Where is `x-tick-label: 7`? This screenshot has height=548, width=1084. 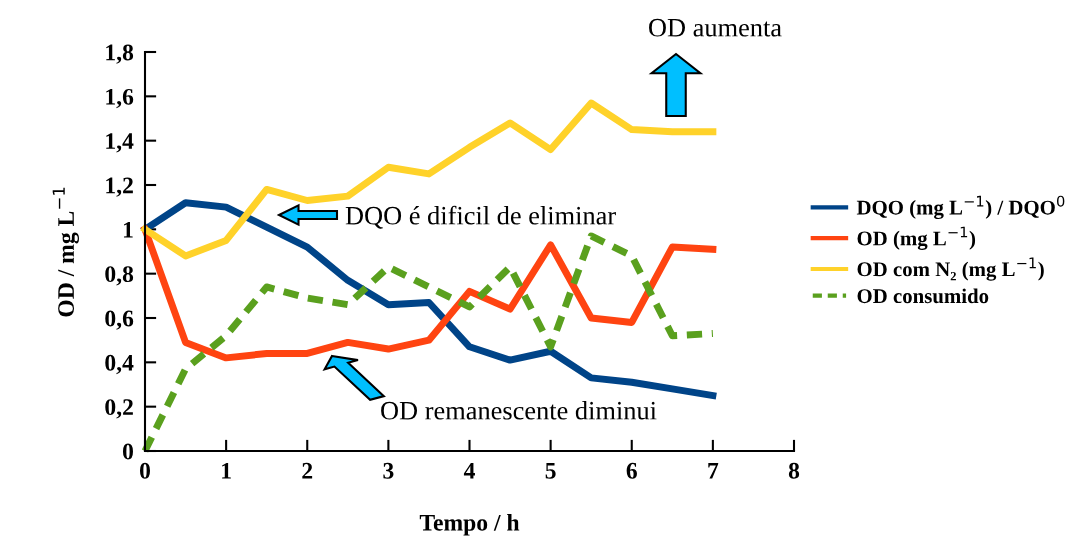 x-tick-label: 7 is located at coordinates (713, 471).